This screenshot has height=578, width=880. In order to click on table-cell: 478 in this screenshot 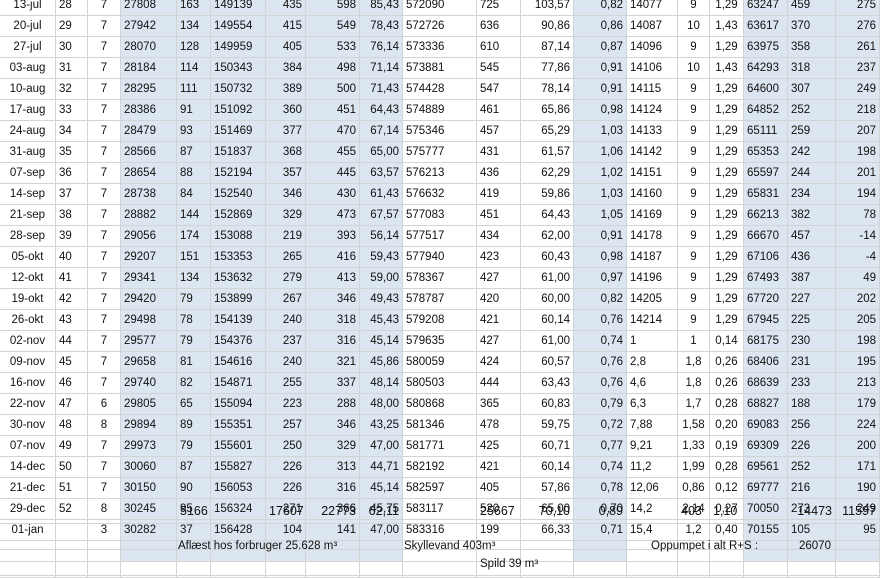, I will do `click(499, 425)`.